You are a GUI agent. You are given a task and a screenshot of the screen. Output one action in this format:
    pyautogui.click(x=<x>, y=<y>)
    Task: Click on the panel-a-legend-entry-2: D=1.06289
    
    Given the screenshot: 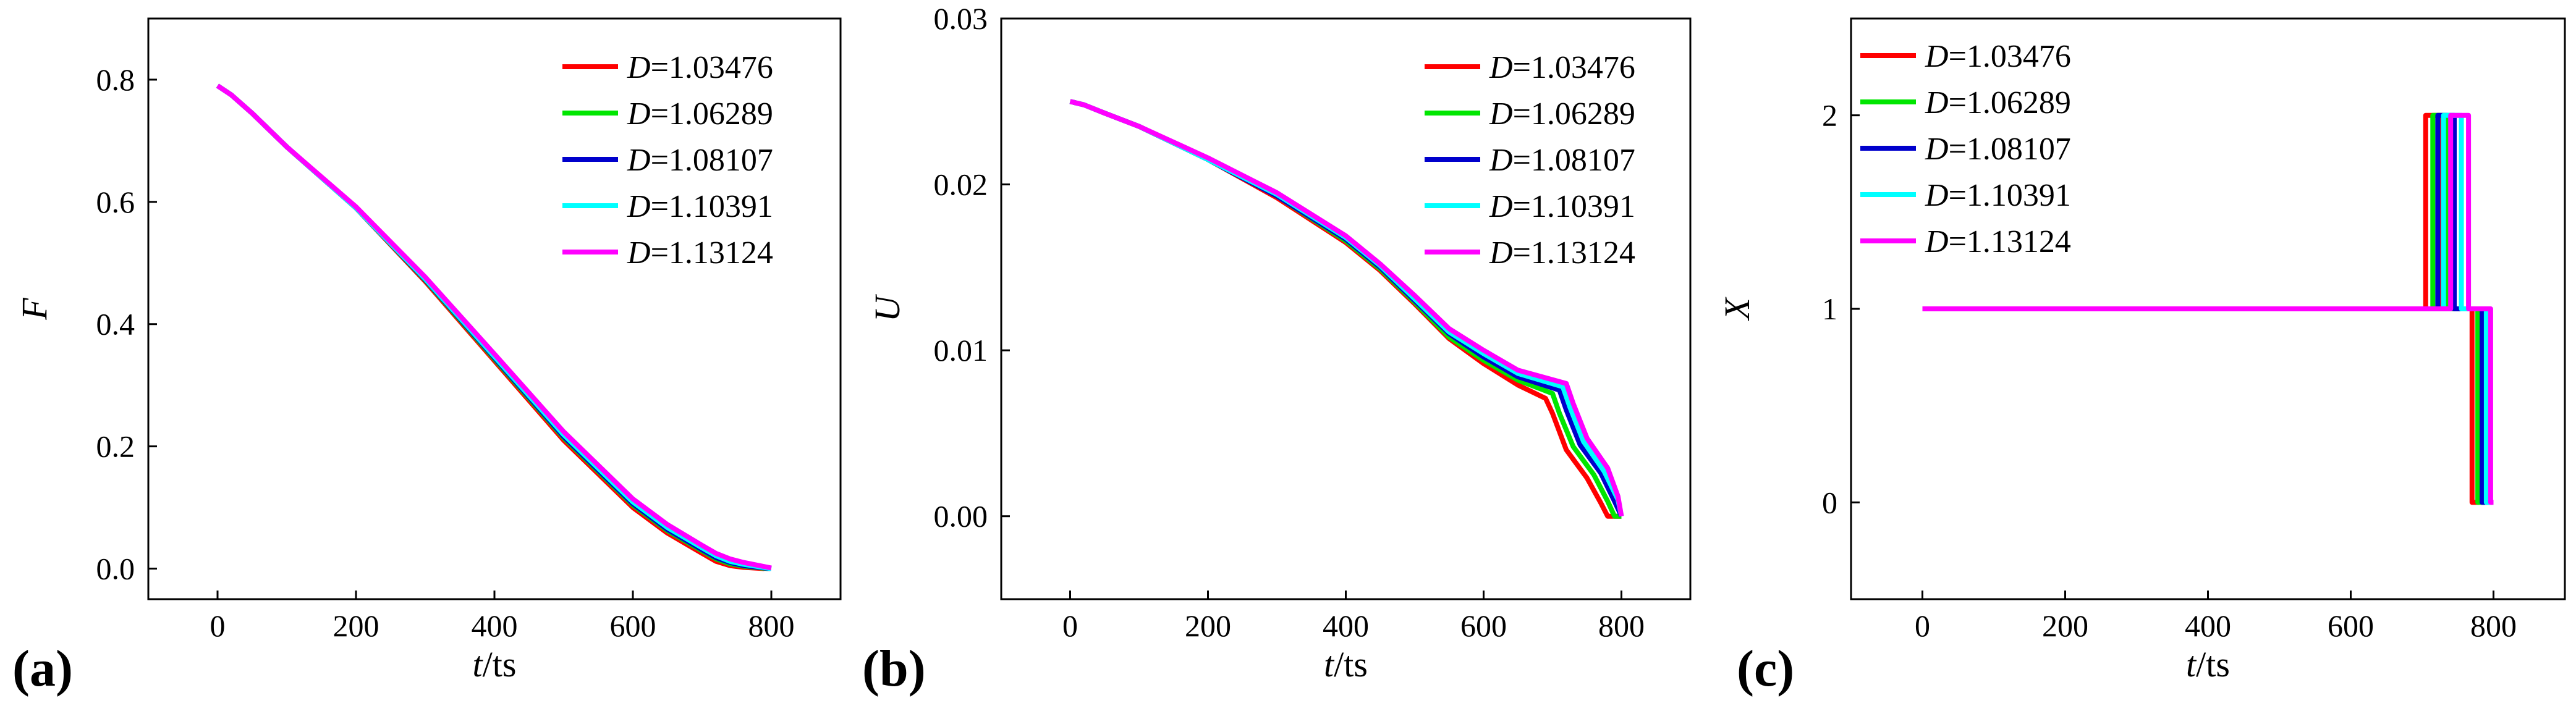 What is the action you would take?
    pyautogui.click(x=700, y=114)
    